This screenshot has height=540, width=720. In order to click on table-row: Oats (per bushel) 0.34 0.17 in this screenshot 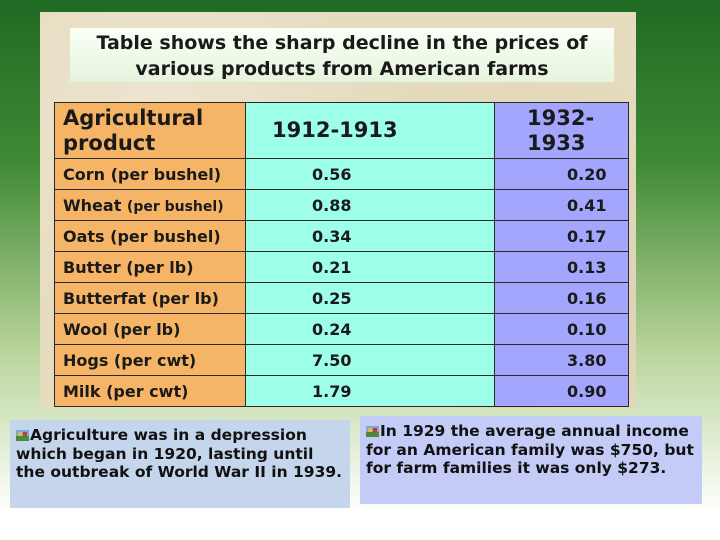, I will do `click(341, 236)`.